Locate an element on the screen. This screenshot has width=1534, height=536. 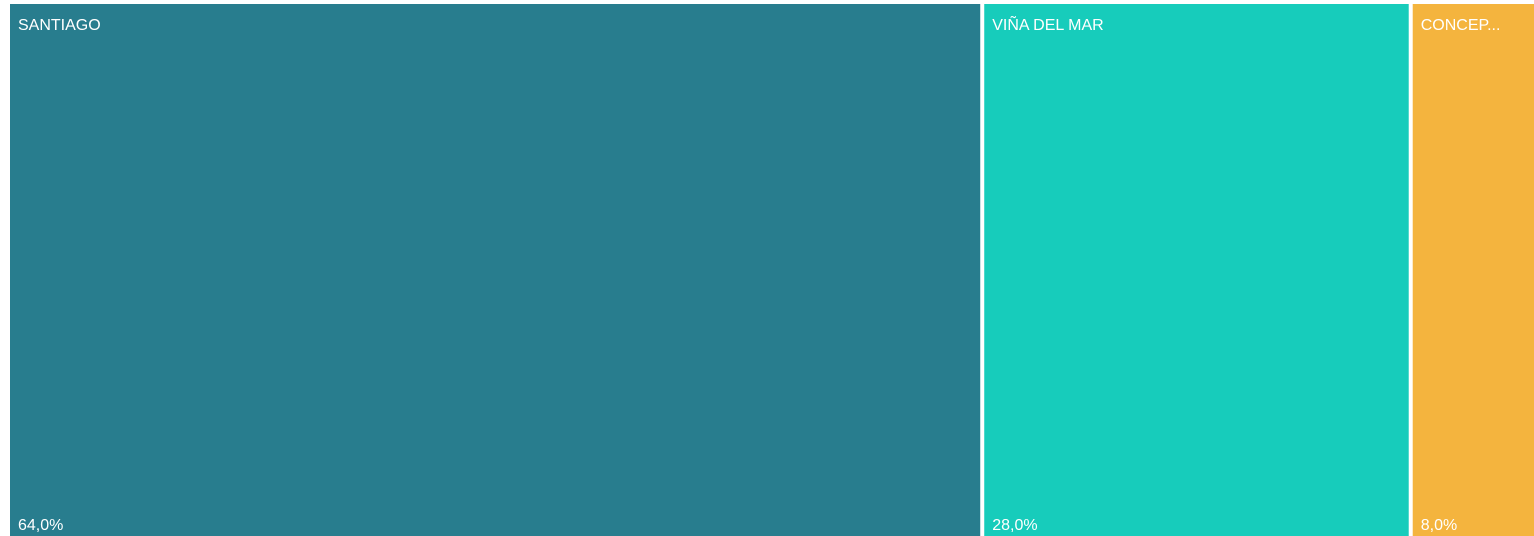
tile-label: VIÑA DEL MAR is located at coordinates (1047, 24).